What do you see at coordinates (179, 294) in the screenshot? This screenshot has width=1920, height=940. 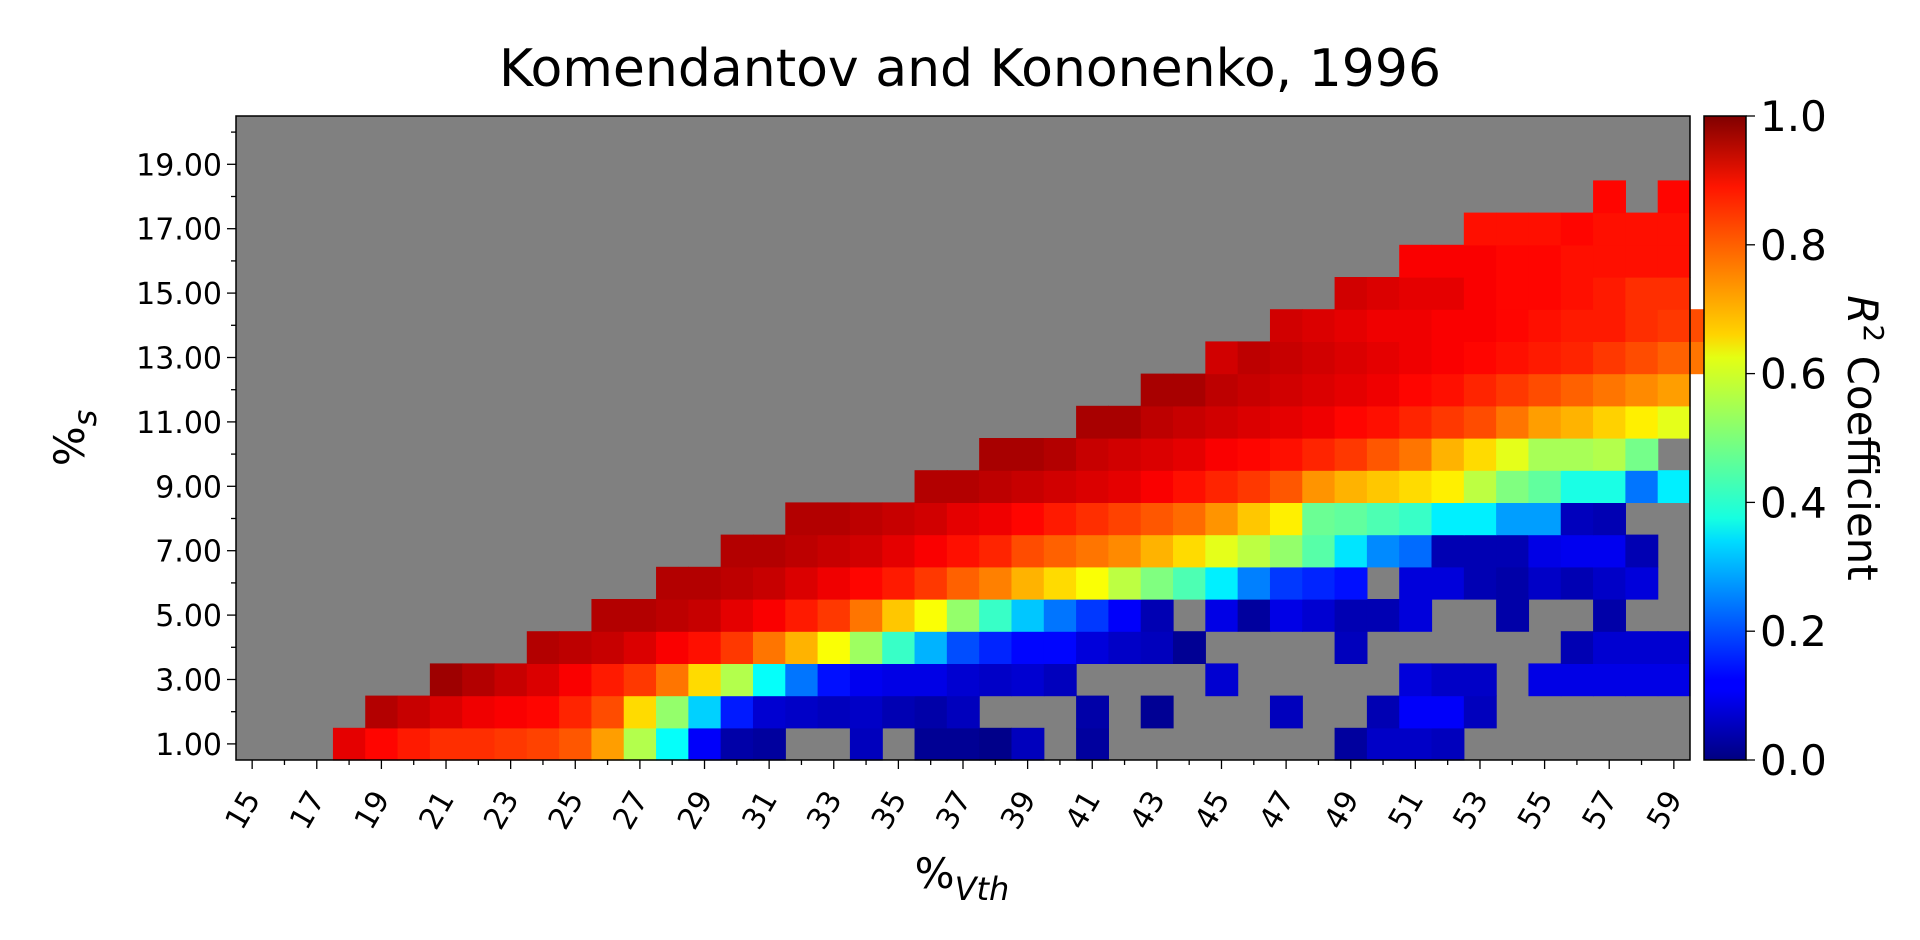 I see `y-tick-label: 15.00` at bounding box center [179, 294].